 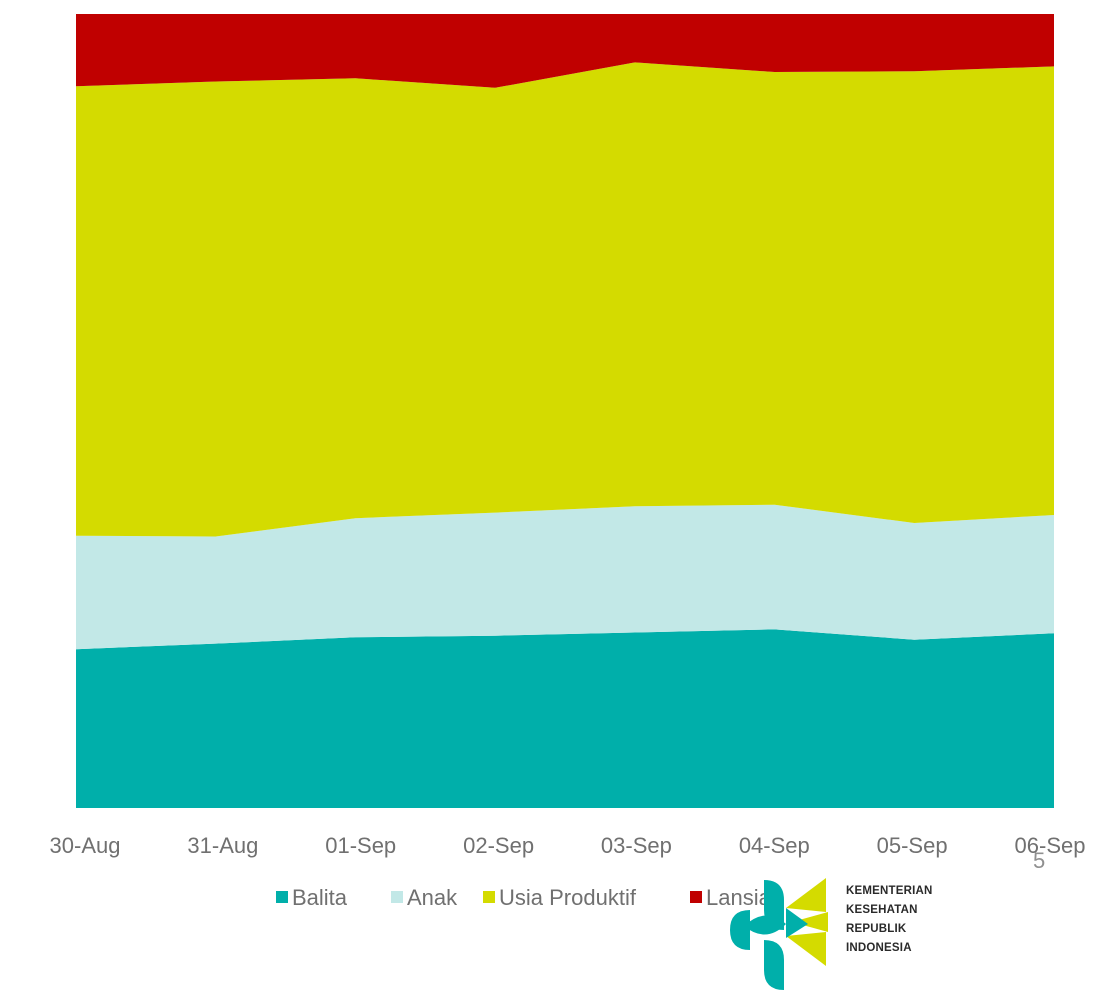 What do you see at coordinates (889, 920) in the screenshot?
I see `kemenkes-logo-wordmark: KEMENTERIAN KESEHATAN REPUBLIK INDONESIA` at bounding box center [889, 920].